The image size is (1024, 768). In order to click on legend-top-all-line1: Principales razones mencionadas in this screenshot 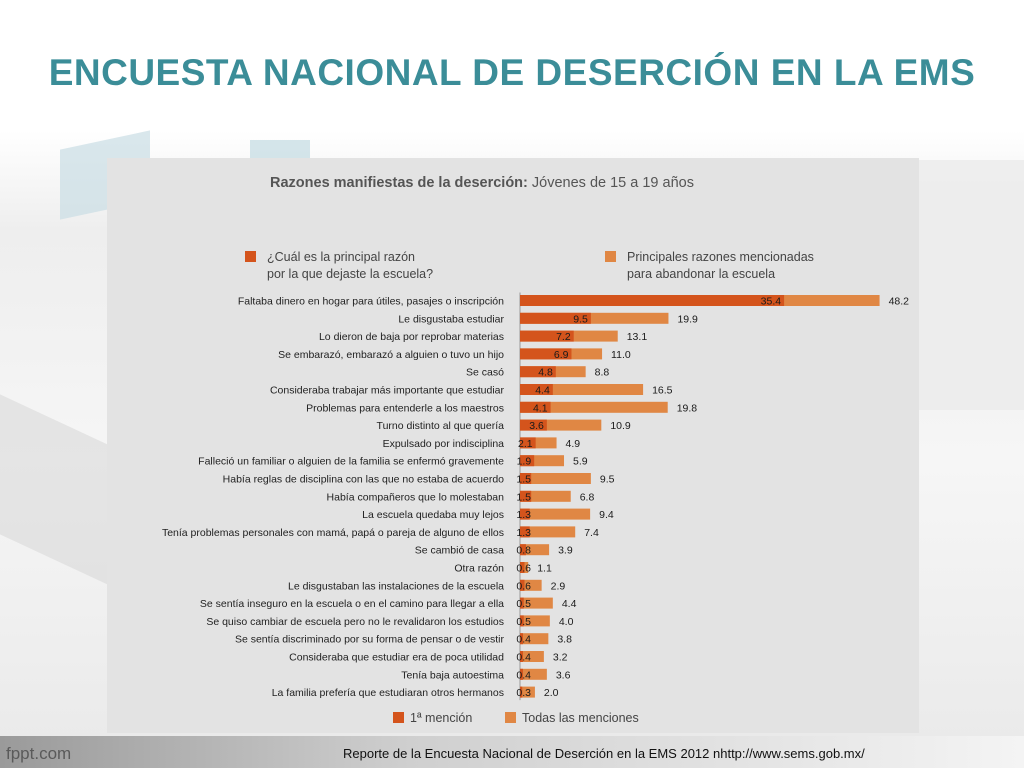, I will do `click(720, 257)`.